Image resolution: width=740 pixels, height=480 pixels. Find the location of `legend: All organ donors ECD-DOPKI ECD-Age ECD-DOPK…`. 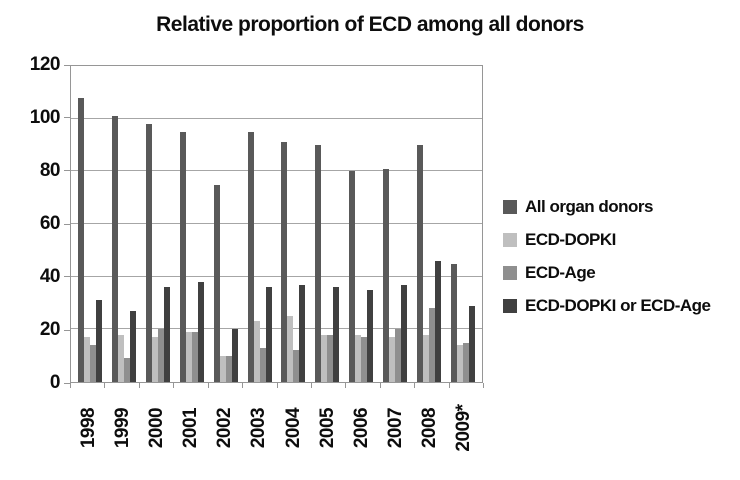

legend: All organ donors ECD-DOPKI ECD-Age ECD-DOPK… is located at coordinates (607, 256).